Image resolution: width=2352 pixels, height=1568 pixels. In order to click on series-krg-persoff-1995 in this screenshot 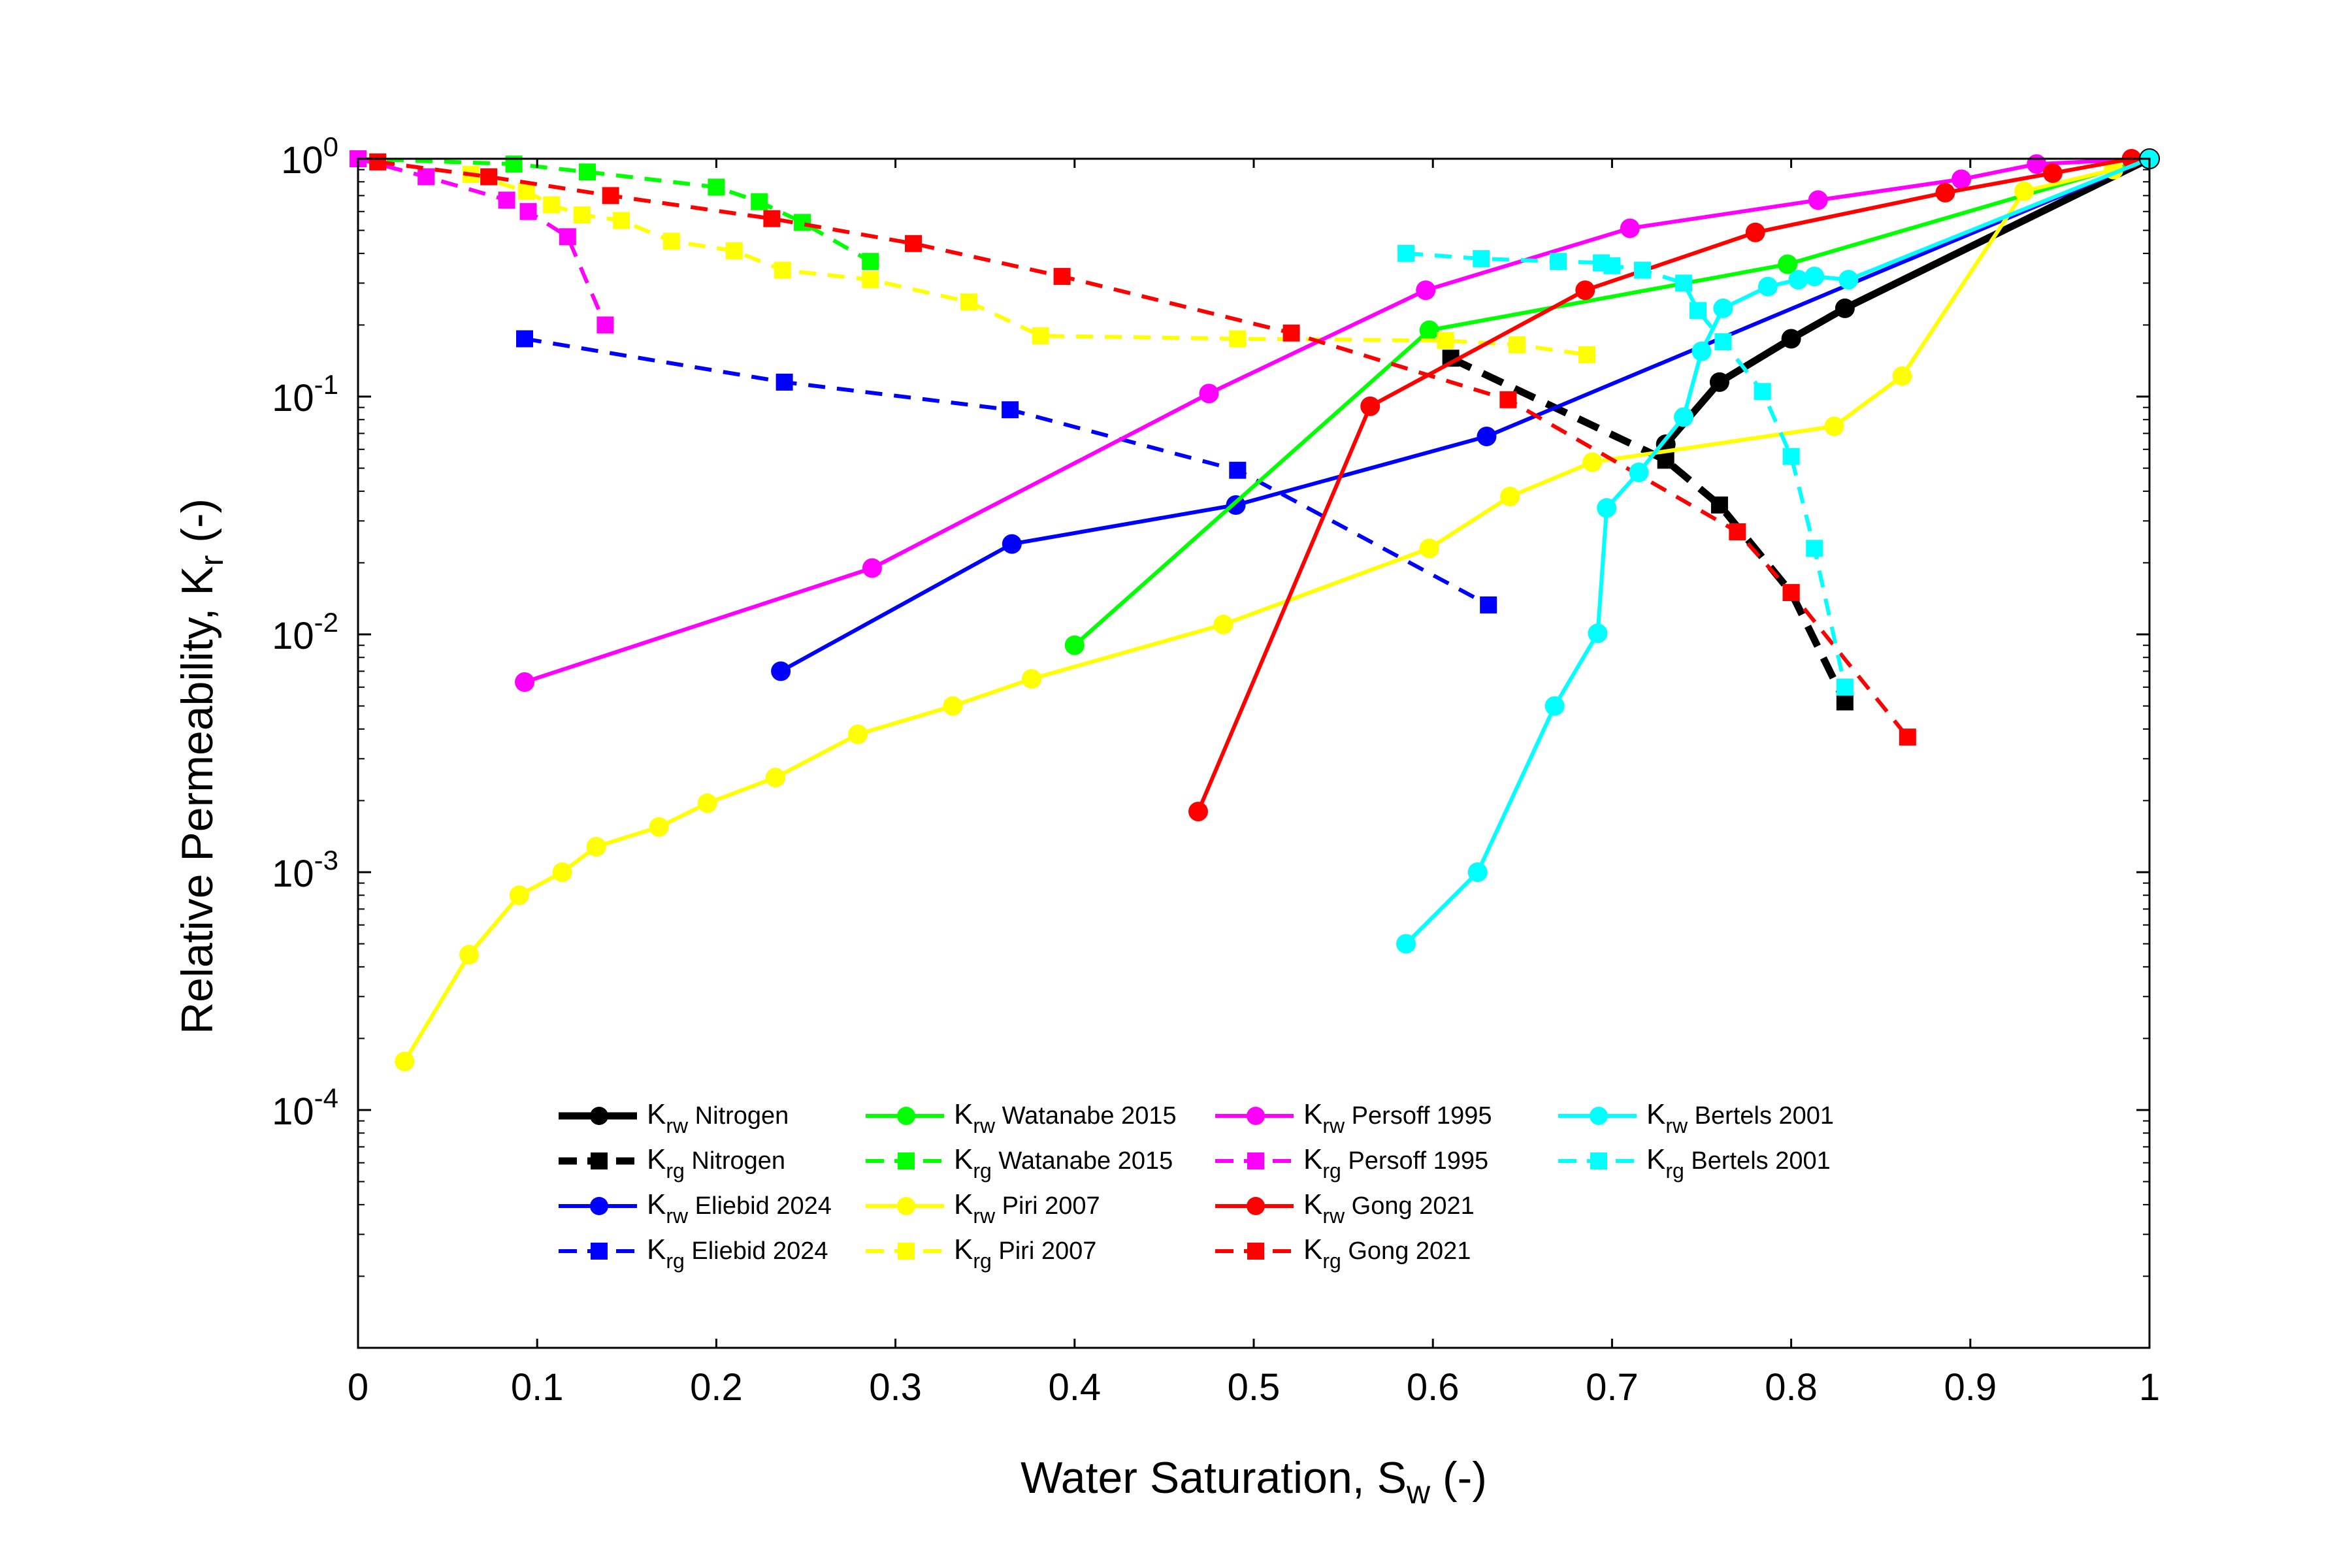, I will do `click(482, 242)`.